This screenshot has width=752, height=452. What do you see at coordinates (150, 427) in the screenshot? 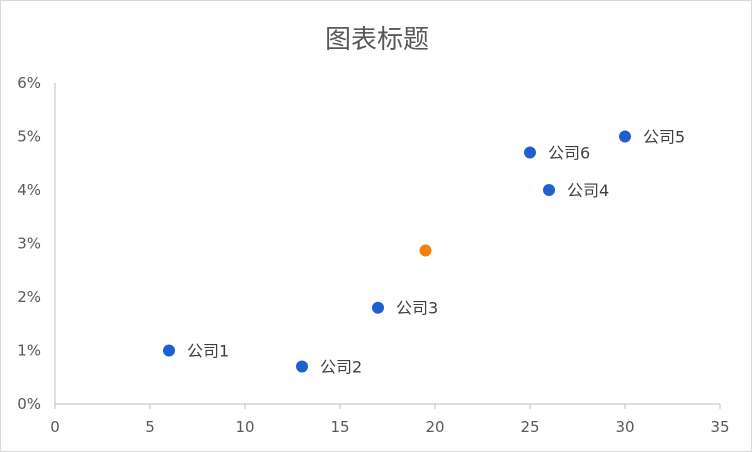
I see `x-tick-label: 5` at bounding box center [150, 427].